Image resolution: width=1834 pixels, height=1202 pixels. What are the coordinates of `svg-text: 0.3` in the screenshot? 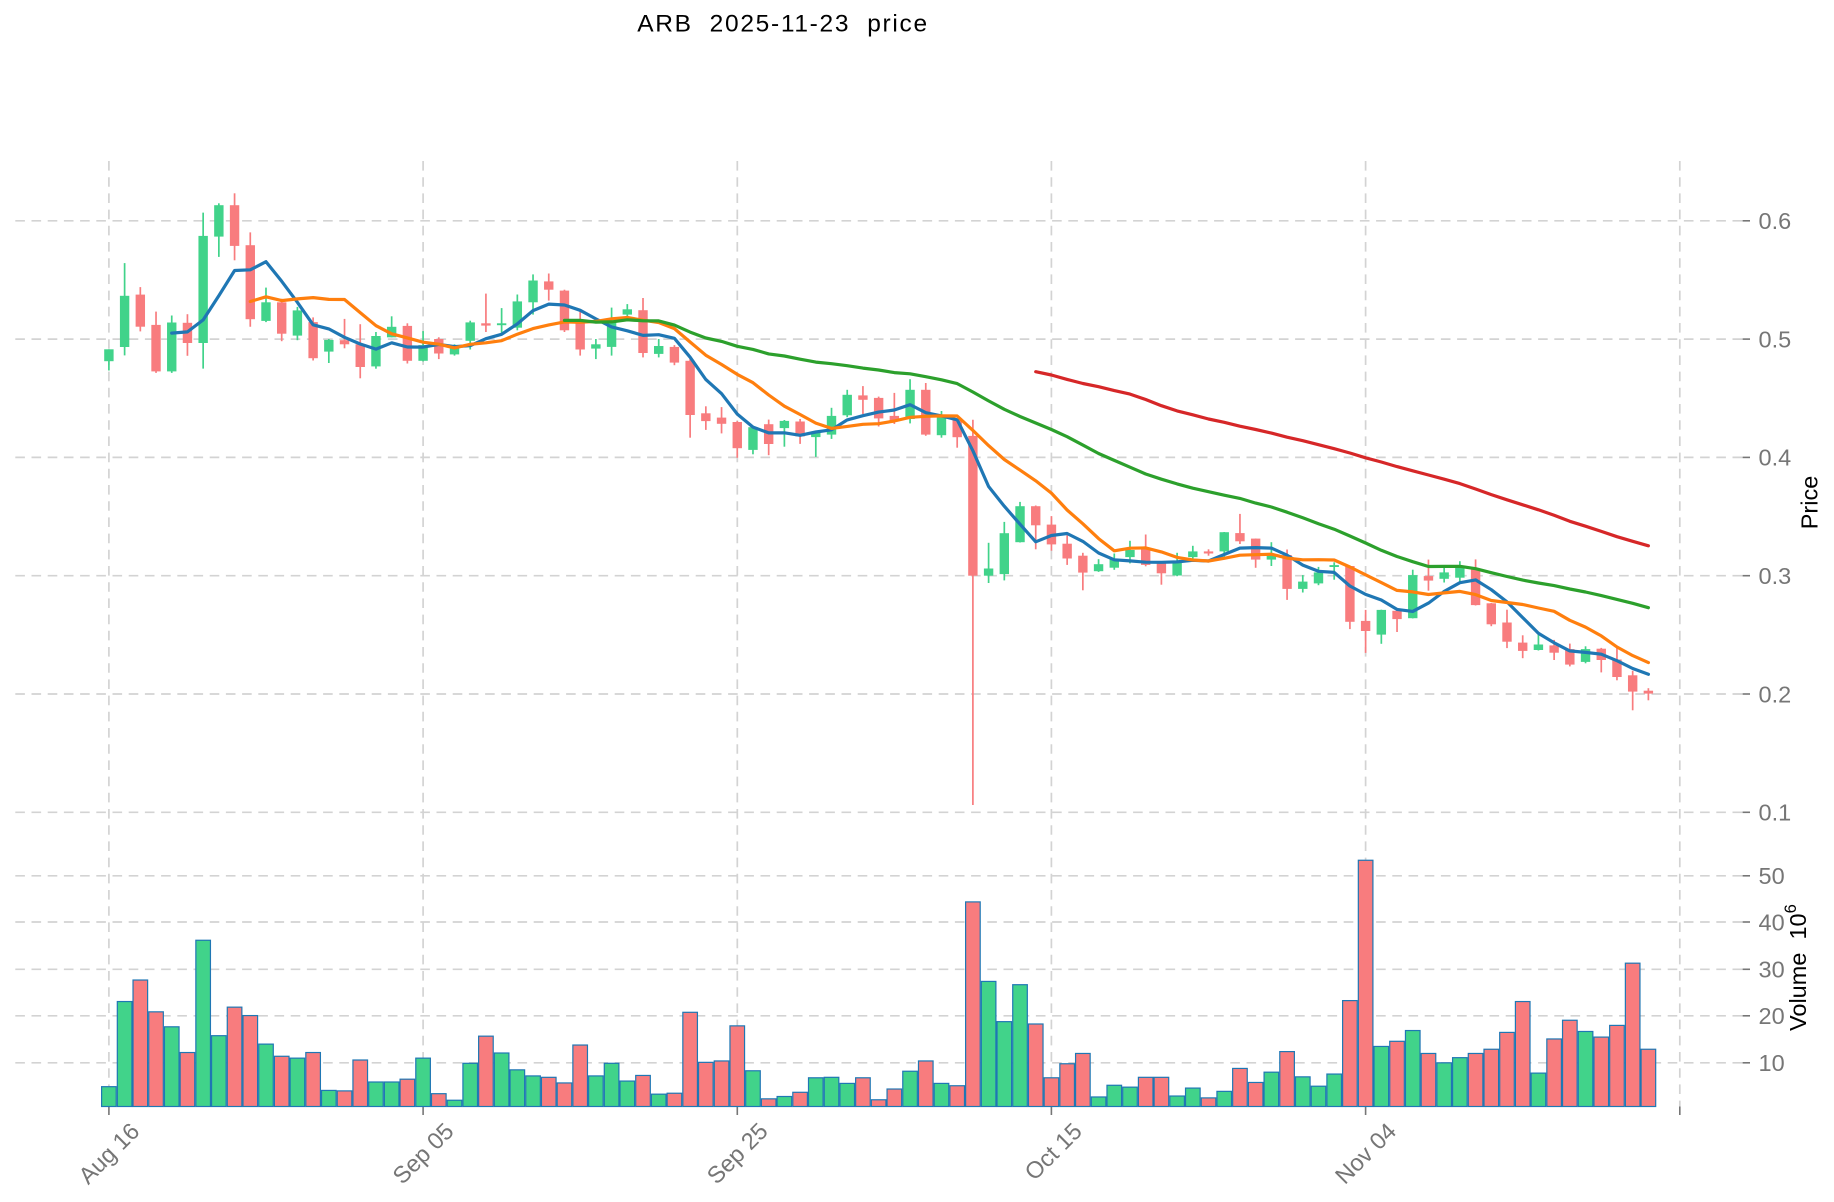 It's located at (1775, 576).